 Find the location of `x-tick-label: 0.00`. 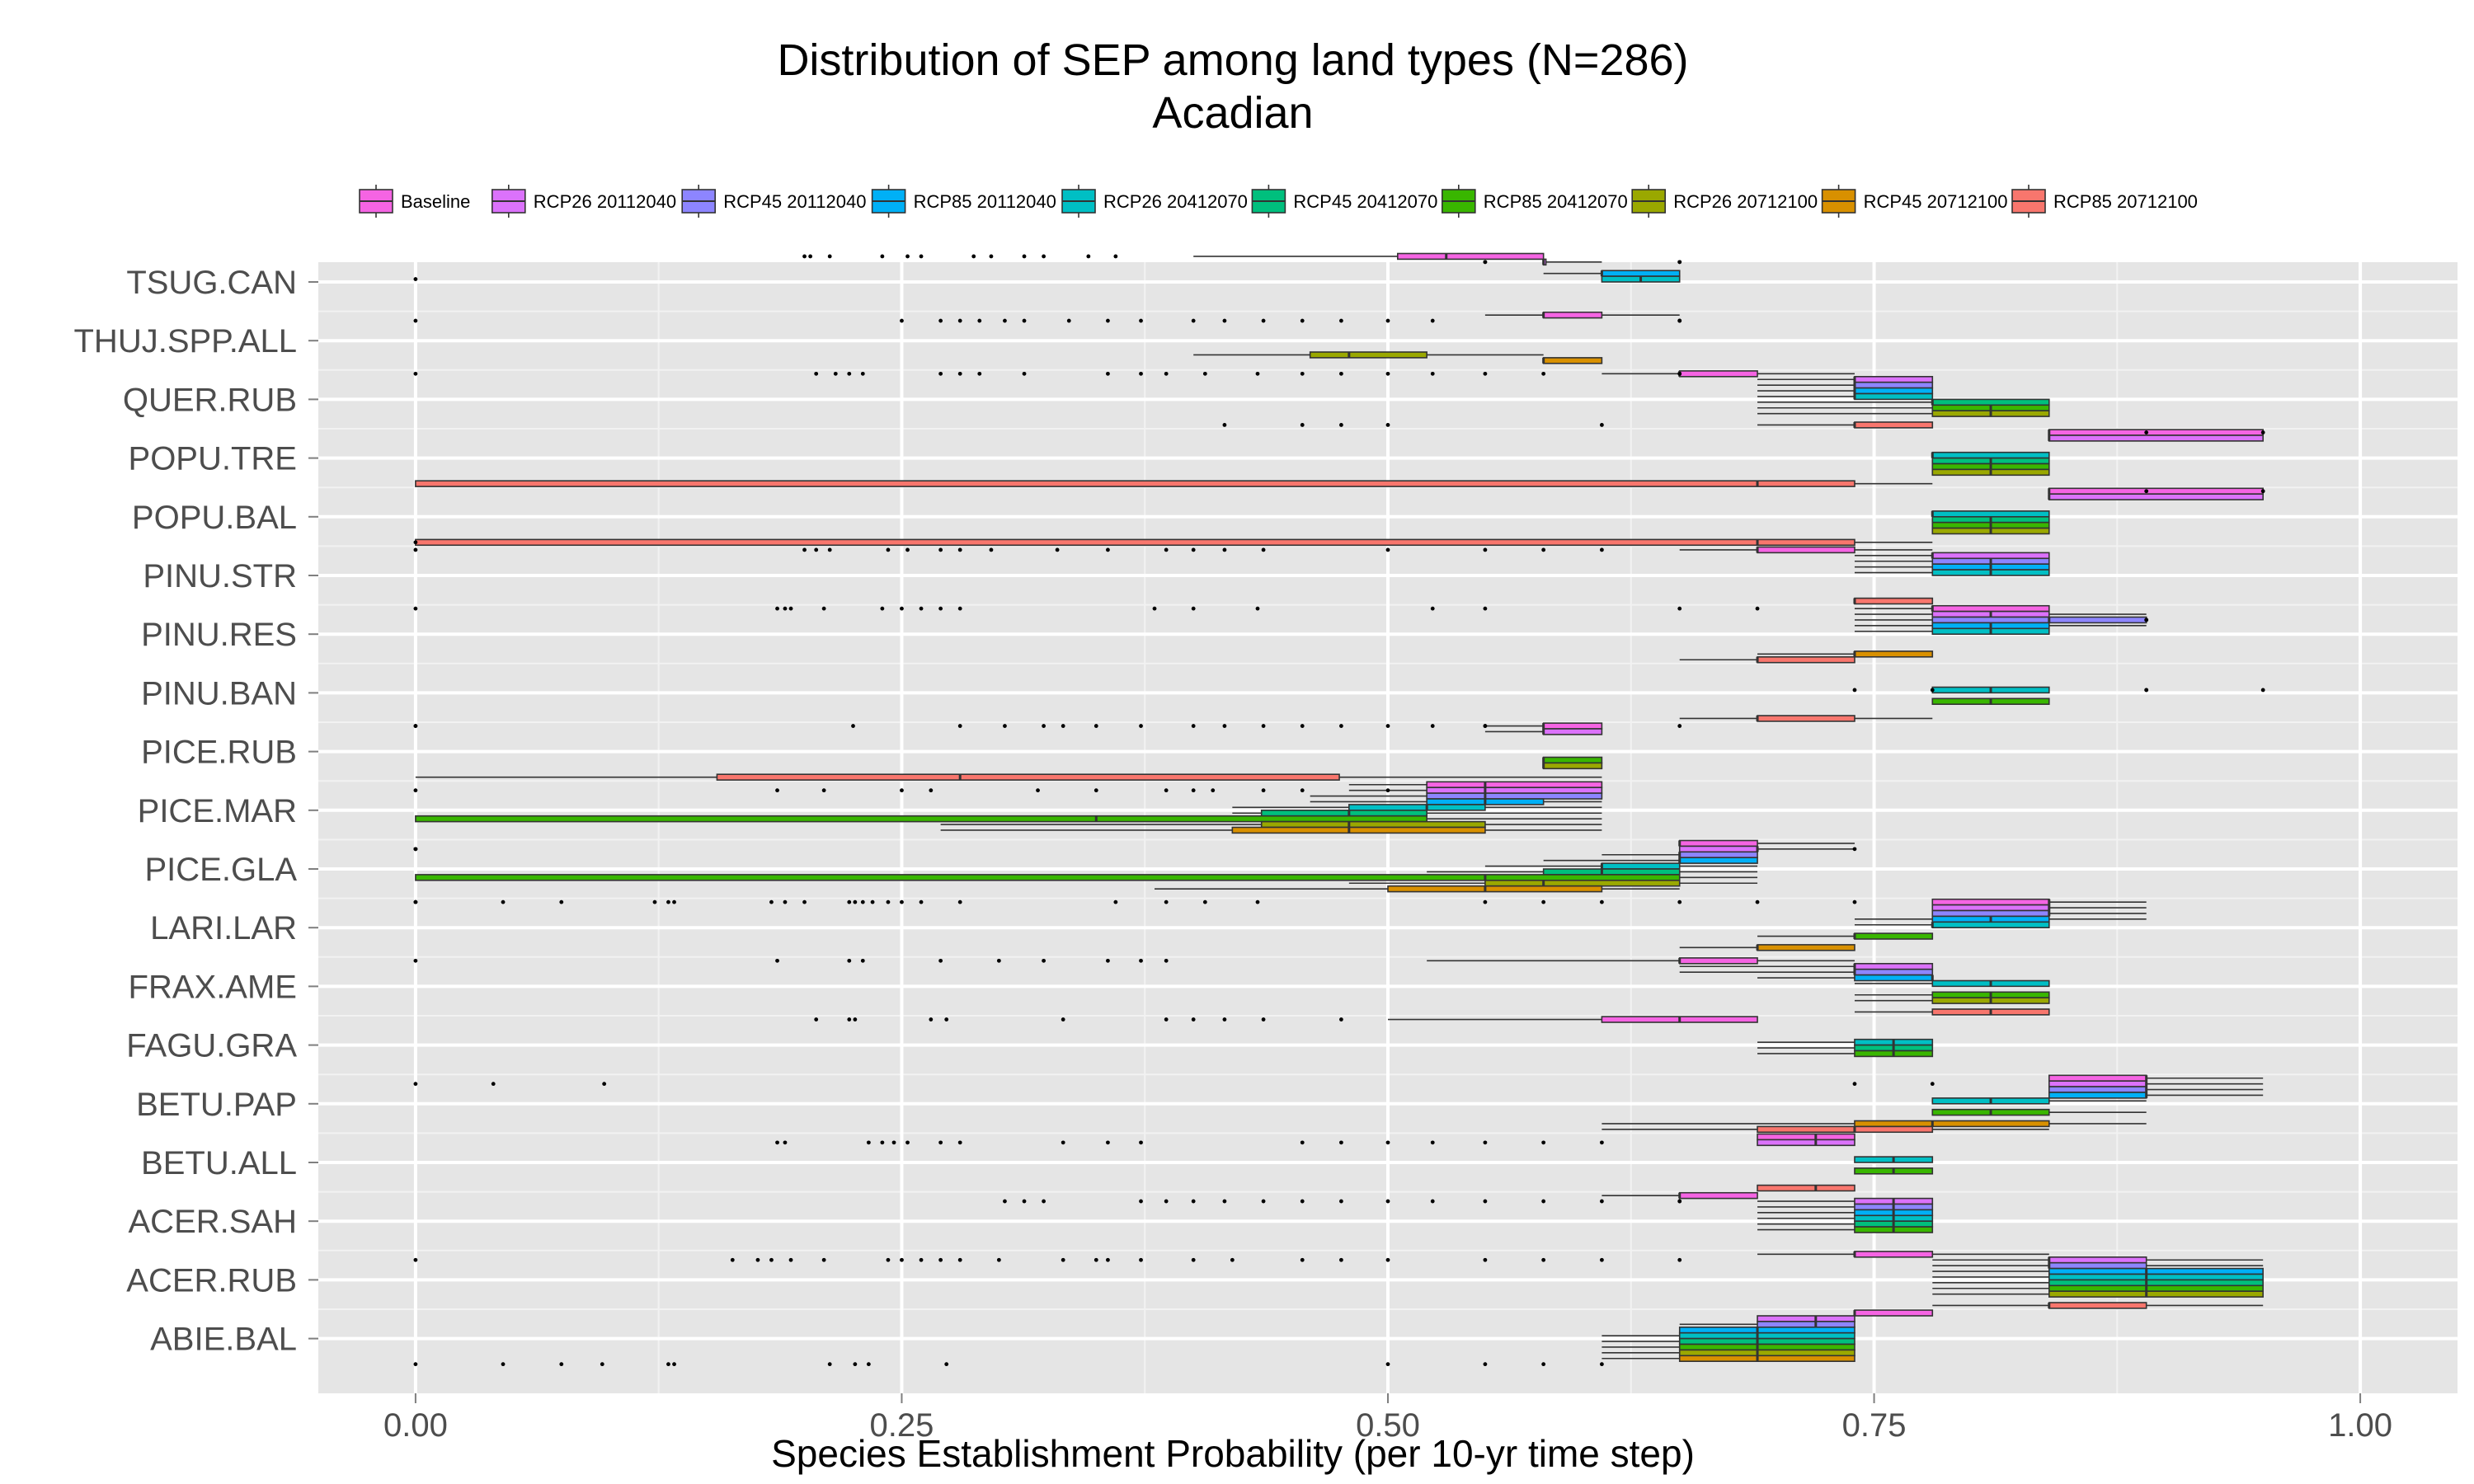

x-tick-label: 0.00 is located at coordinates (415, 1425).